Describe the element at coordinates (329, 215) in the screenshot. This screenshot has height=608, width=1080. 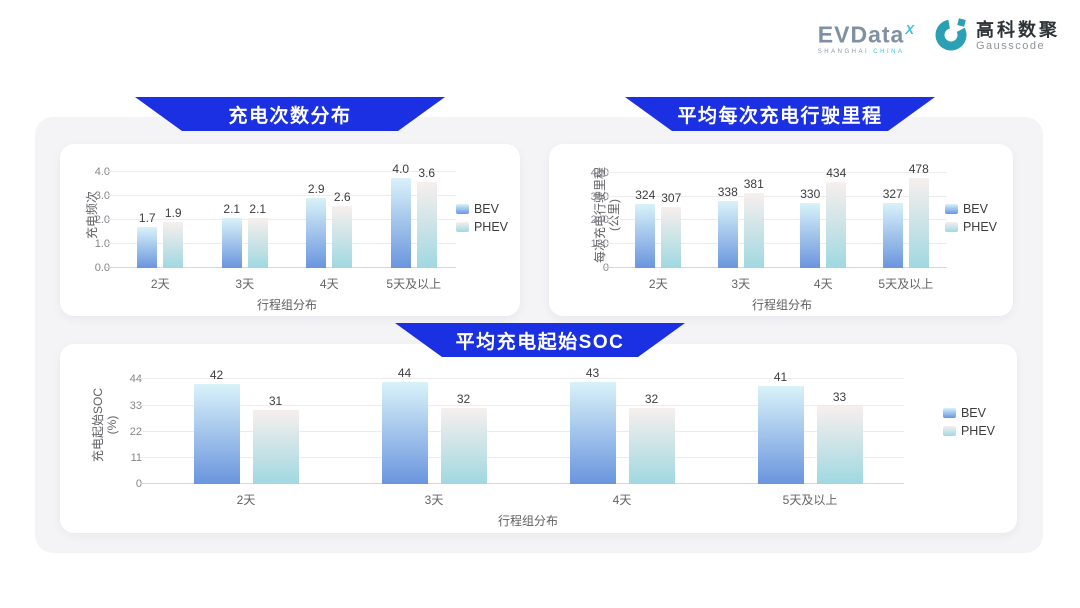
I see `bar-group: 2.9 2.6` at that location.